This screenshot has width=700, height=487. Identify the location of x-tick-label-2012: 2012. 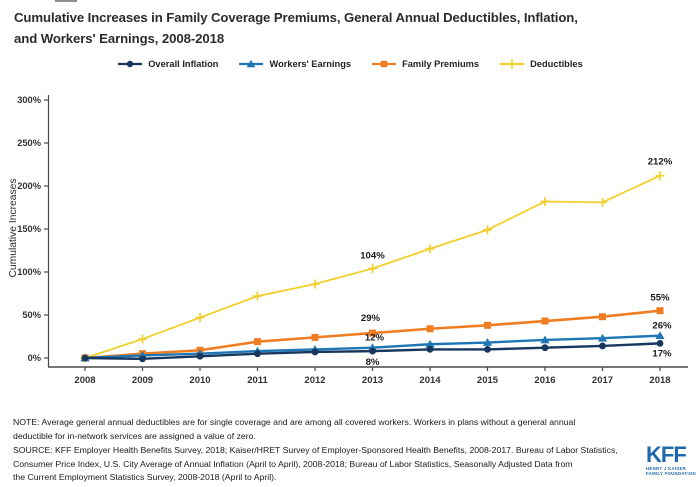
(314, 380).